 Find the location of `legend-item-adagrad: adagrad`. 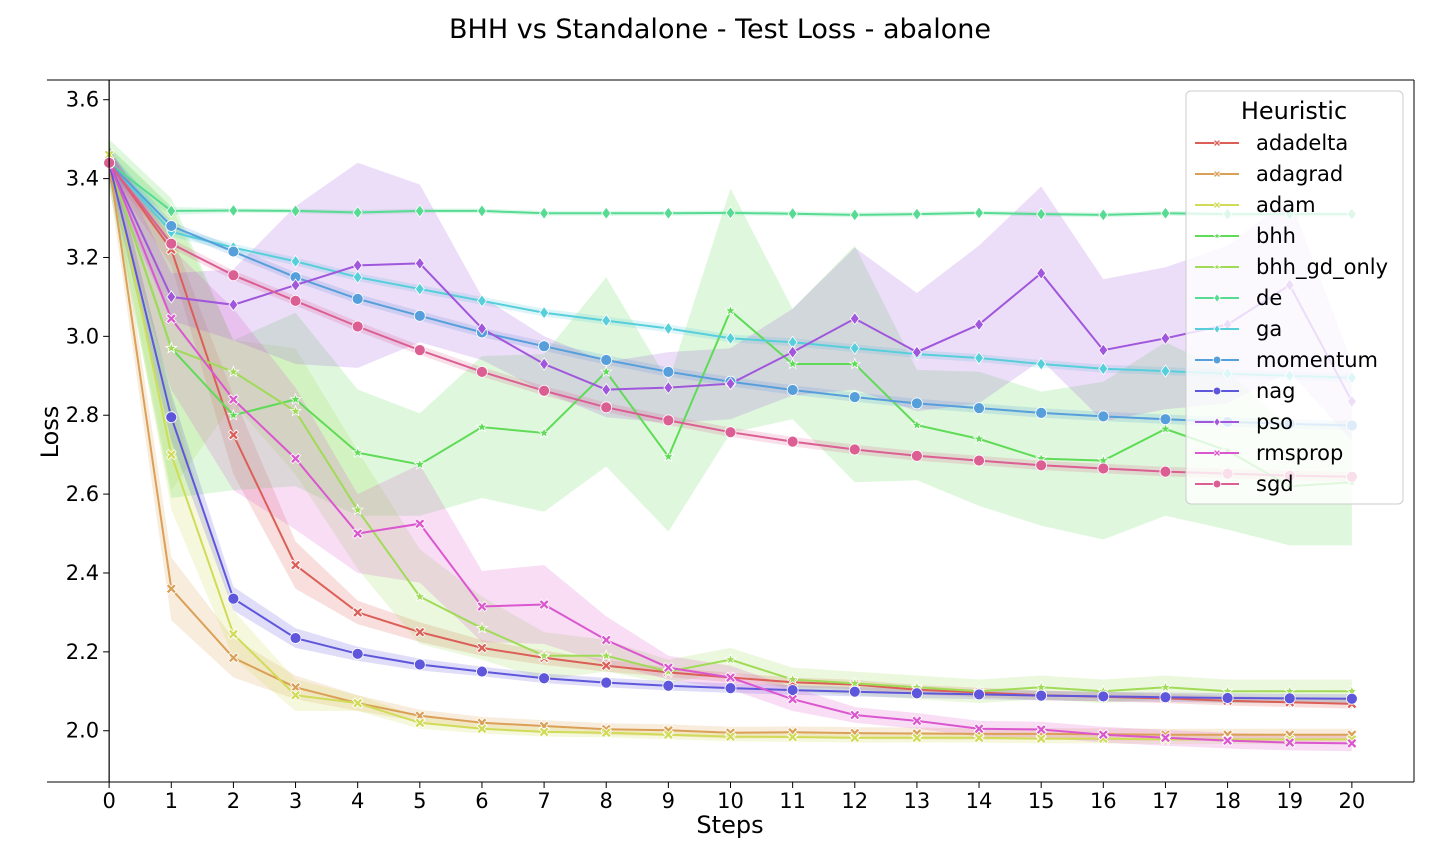

legend-item-adagrad: adagrad is located at coordinates (1269, 174).